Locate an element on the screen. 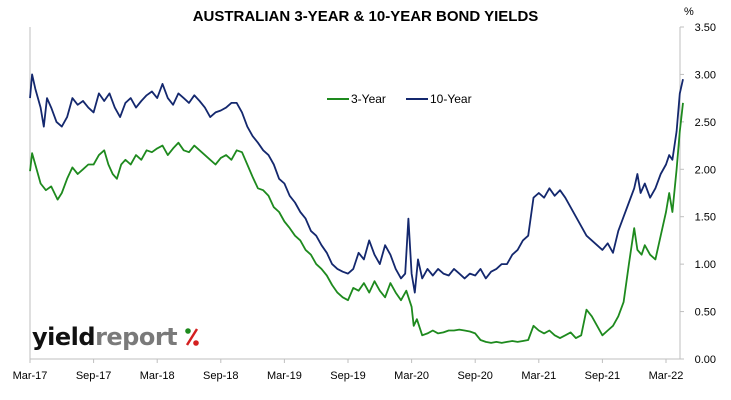 This screenshot has width=731, height=400. y-tick-label: 2.50 is located at coordinates (705, 123).